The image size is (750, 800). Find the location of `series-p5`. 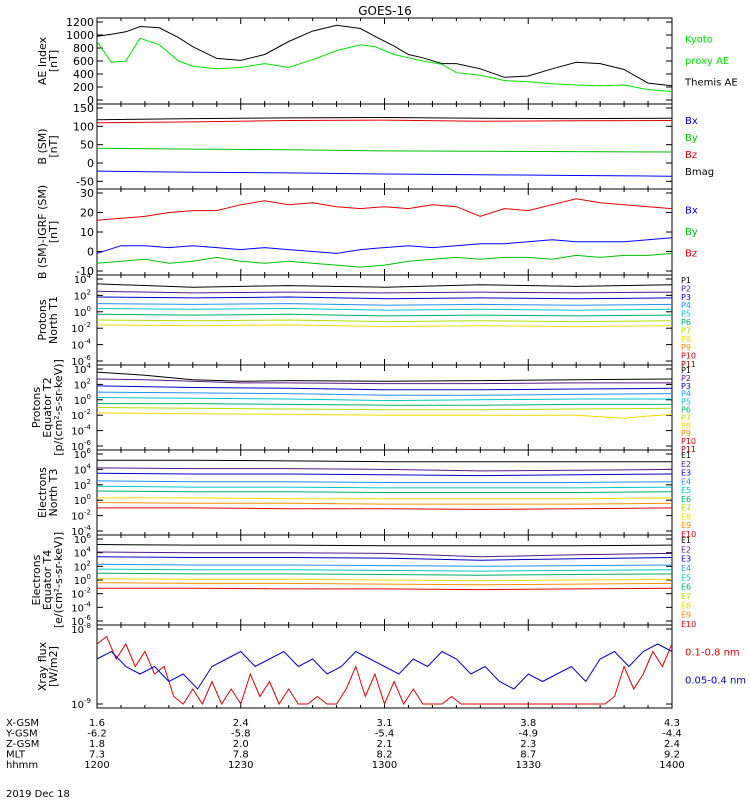

series-p5 is located at coordinates (384, 399).